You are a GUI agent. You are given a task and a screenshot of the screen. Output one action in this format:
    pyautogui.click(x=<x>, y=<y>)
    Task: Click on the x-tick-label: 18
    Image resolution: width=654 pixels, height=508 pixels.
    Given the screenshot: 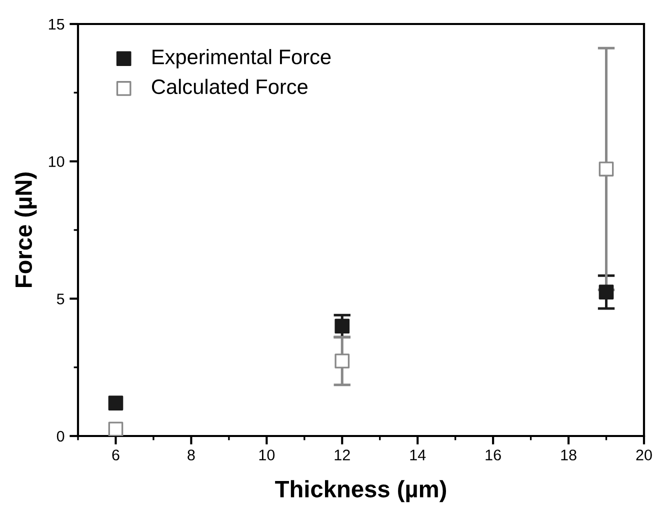 What is the action you would take?
    pyautogui.click(x=568, y=455)
    